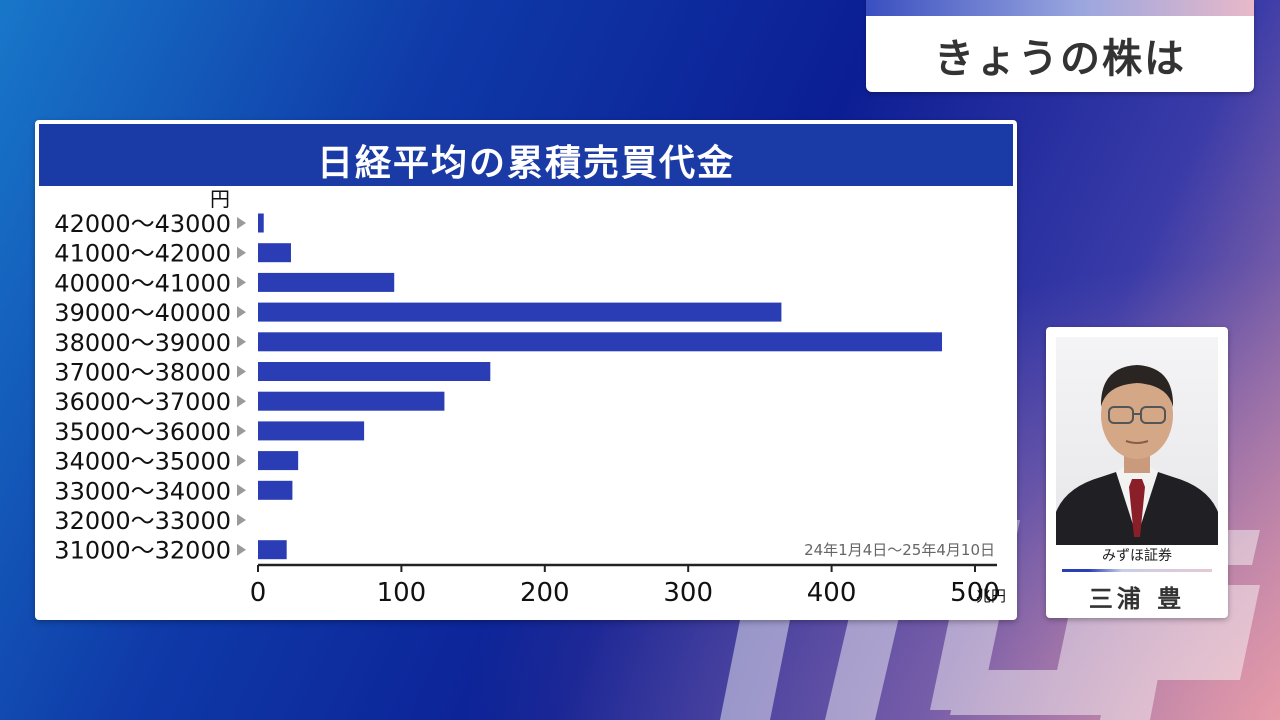 This screenshot has width=1280, height=720. What do you see at coordinates (142, 432) in the screenshot?
I see `category-label: 35000〜36000` at bounding box center [142, 432].